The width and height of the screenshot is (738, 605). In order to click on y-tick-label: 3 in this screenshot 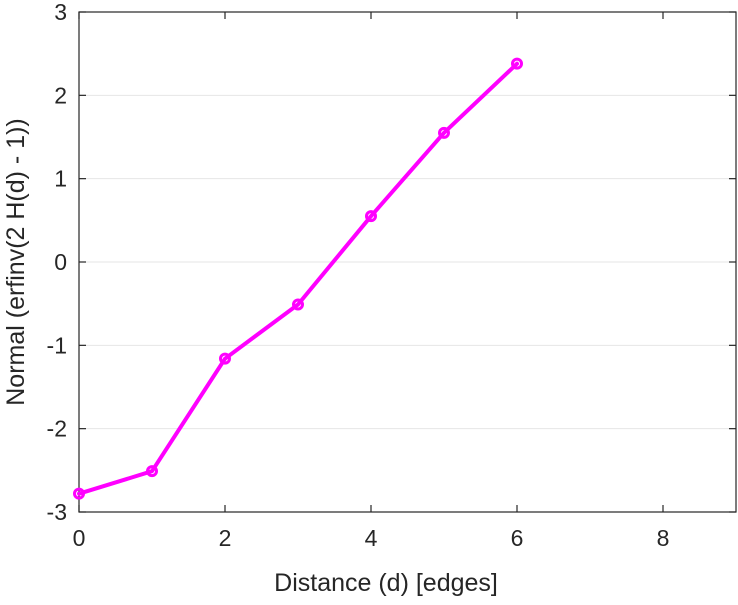, I will do `click(60, 12)`.